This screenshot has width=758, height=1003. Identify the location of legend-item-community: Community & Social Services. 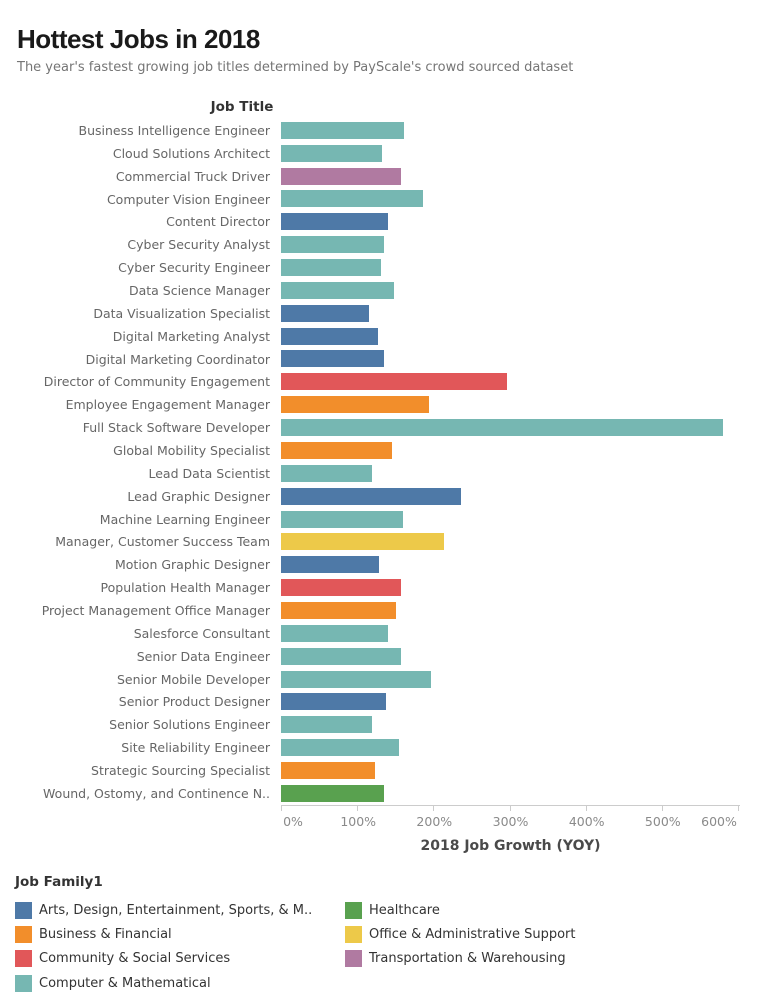
(180, 959).